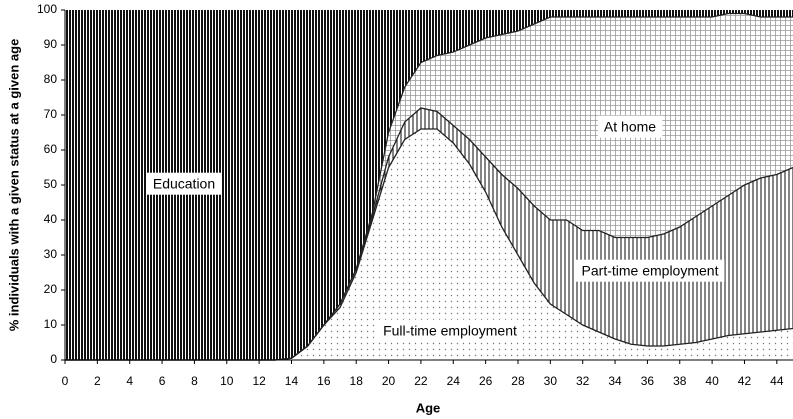 Image resolution: width=793 pixels, height=419 pixels. I want to click on series-label: Education, so click(184, 184).